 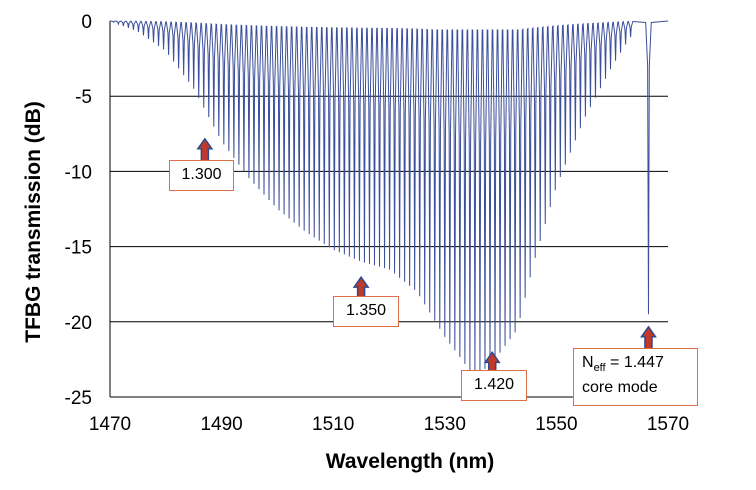 I want to click on x-tick-label: 1530, so click(x=445, y=424).